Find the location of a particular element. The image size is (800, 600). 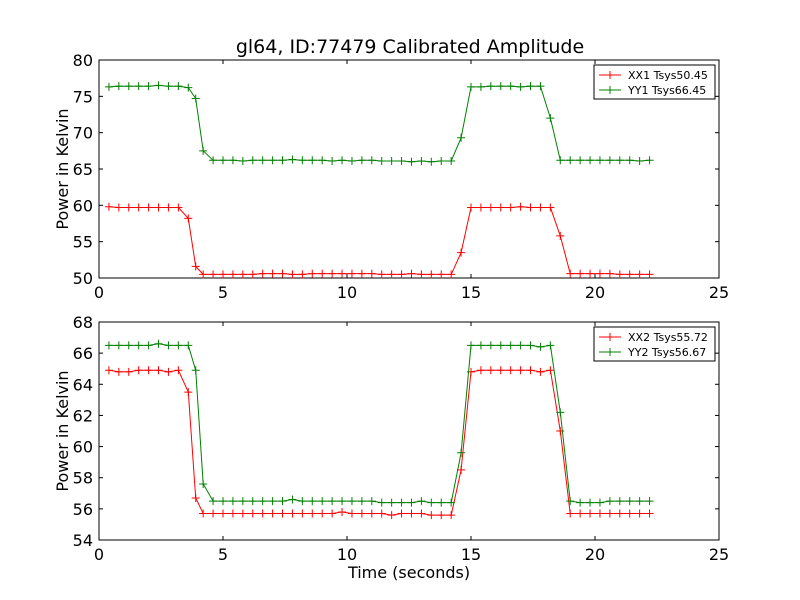

legend-box is located at coordinates (654, 344).